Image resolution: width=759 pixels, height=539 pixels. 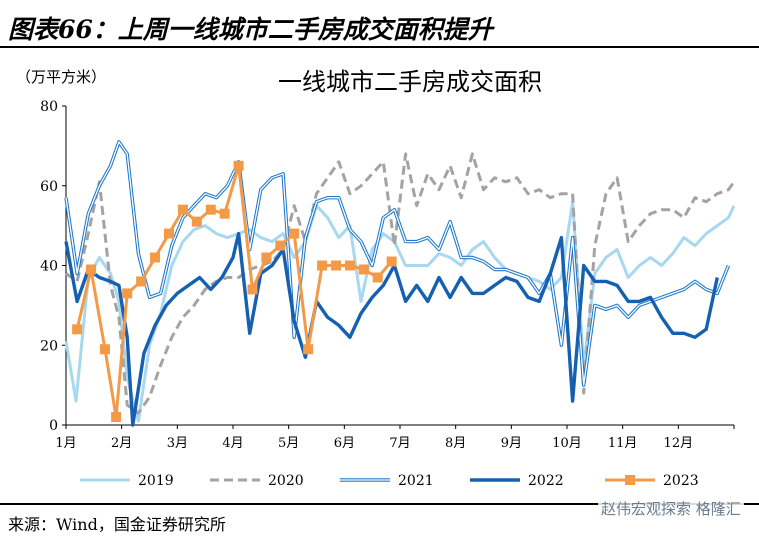 I want to click on y-tick-label: 20, so click(x=49, y=346).